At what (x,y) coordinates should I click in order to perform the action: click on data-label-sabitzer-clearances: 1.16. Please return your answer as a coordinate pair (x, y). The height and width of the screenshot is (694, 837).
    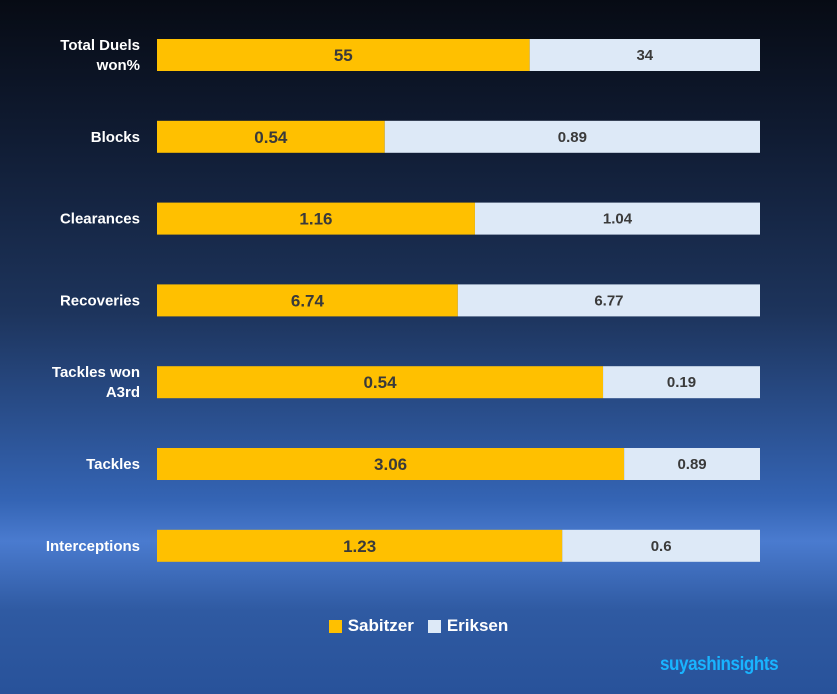
    Looking at the image, I should click on (315, 219).